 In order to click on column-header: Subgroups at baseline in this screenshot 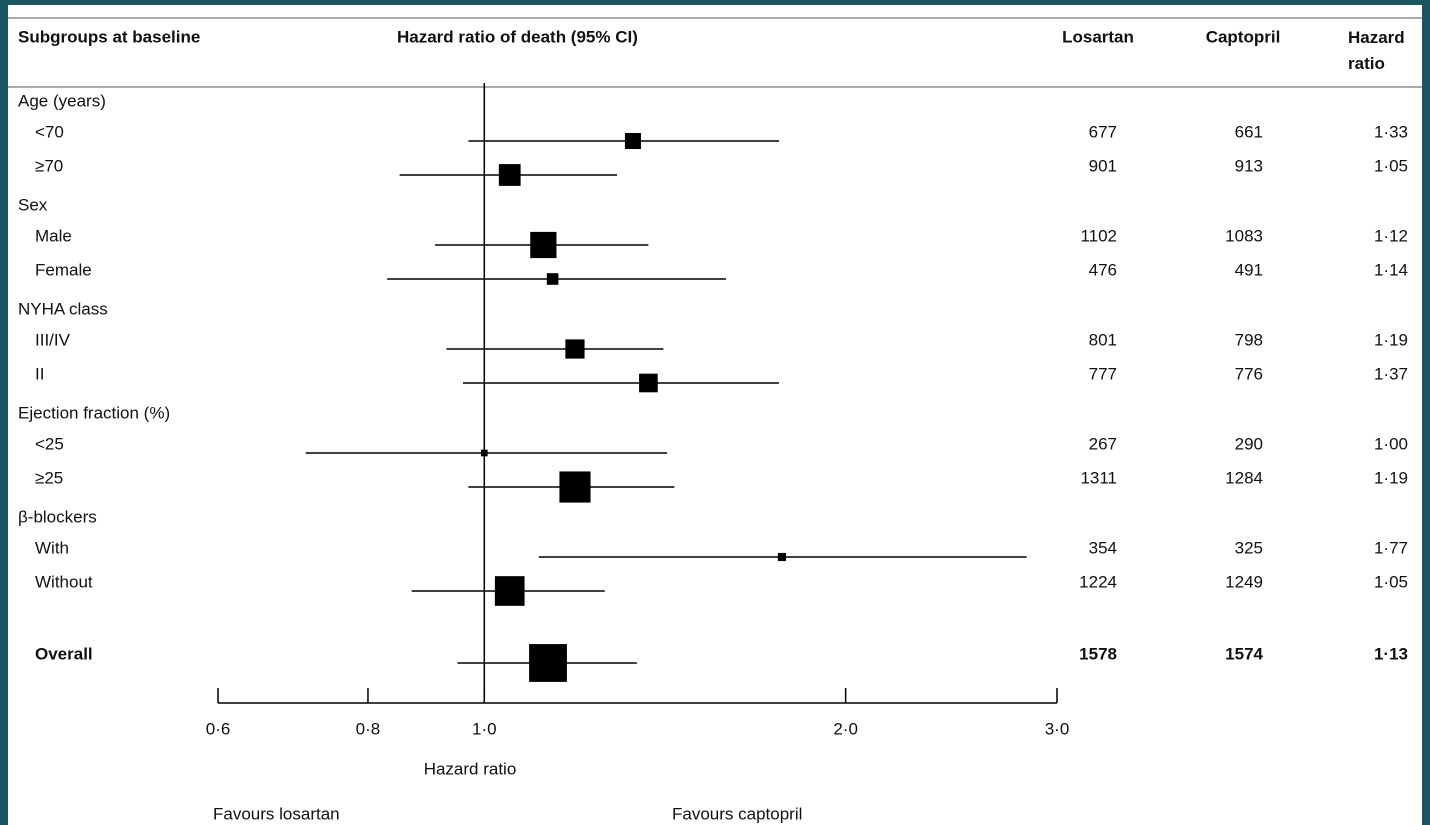, I will do `click(109, 36)`.